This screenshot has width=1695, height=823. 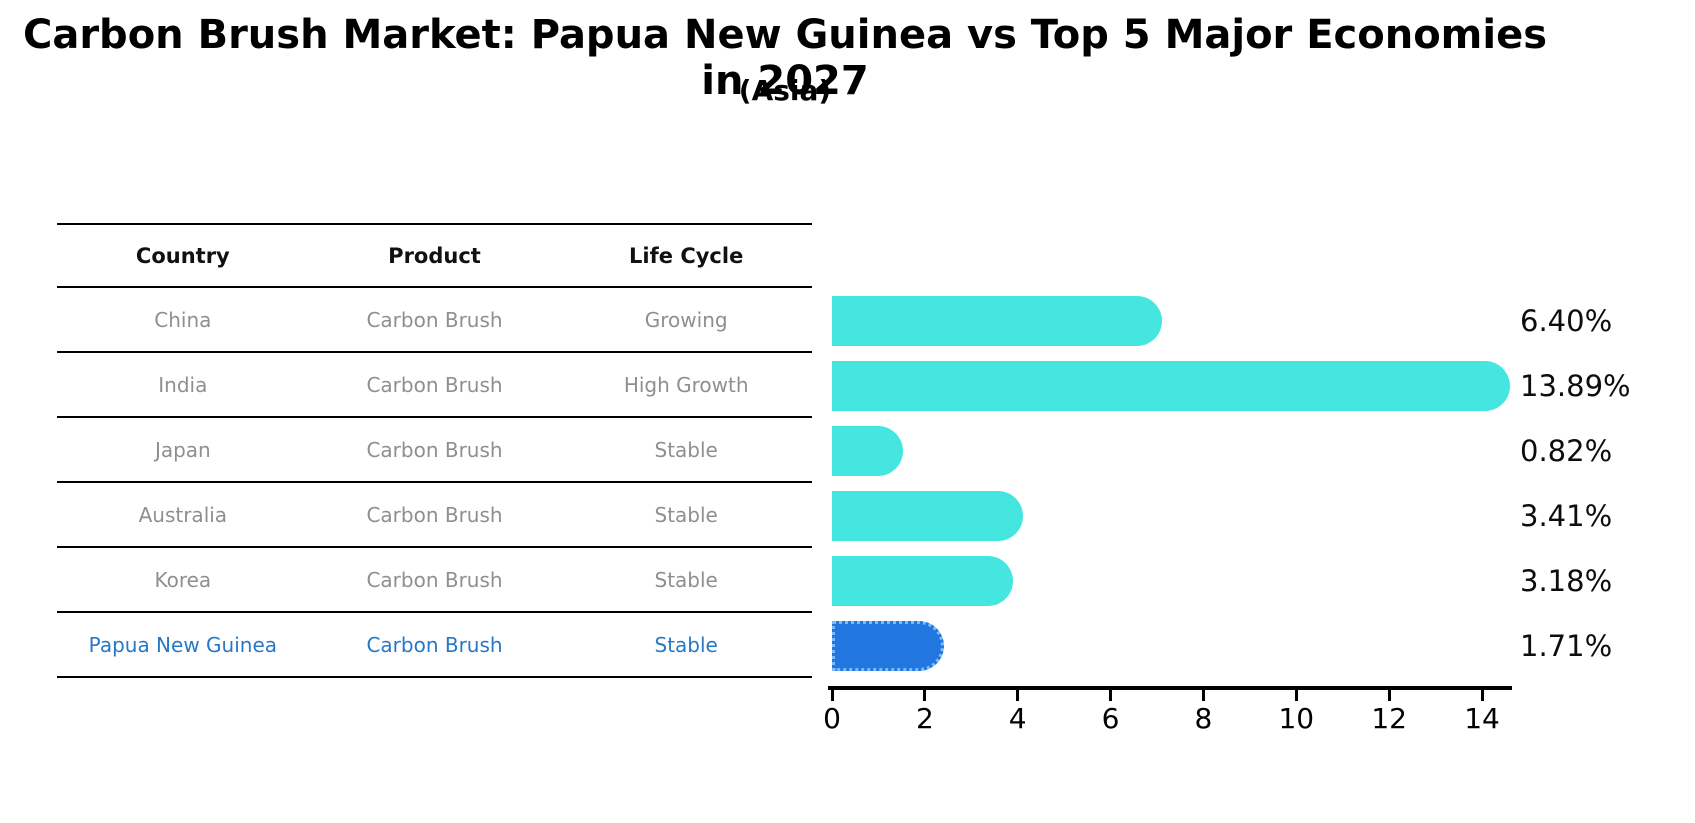 I want to click on table-row: Papua New Guinea Carbon Brush Stable, so click(x=434, y=645).